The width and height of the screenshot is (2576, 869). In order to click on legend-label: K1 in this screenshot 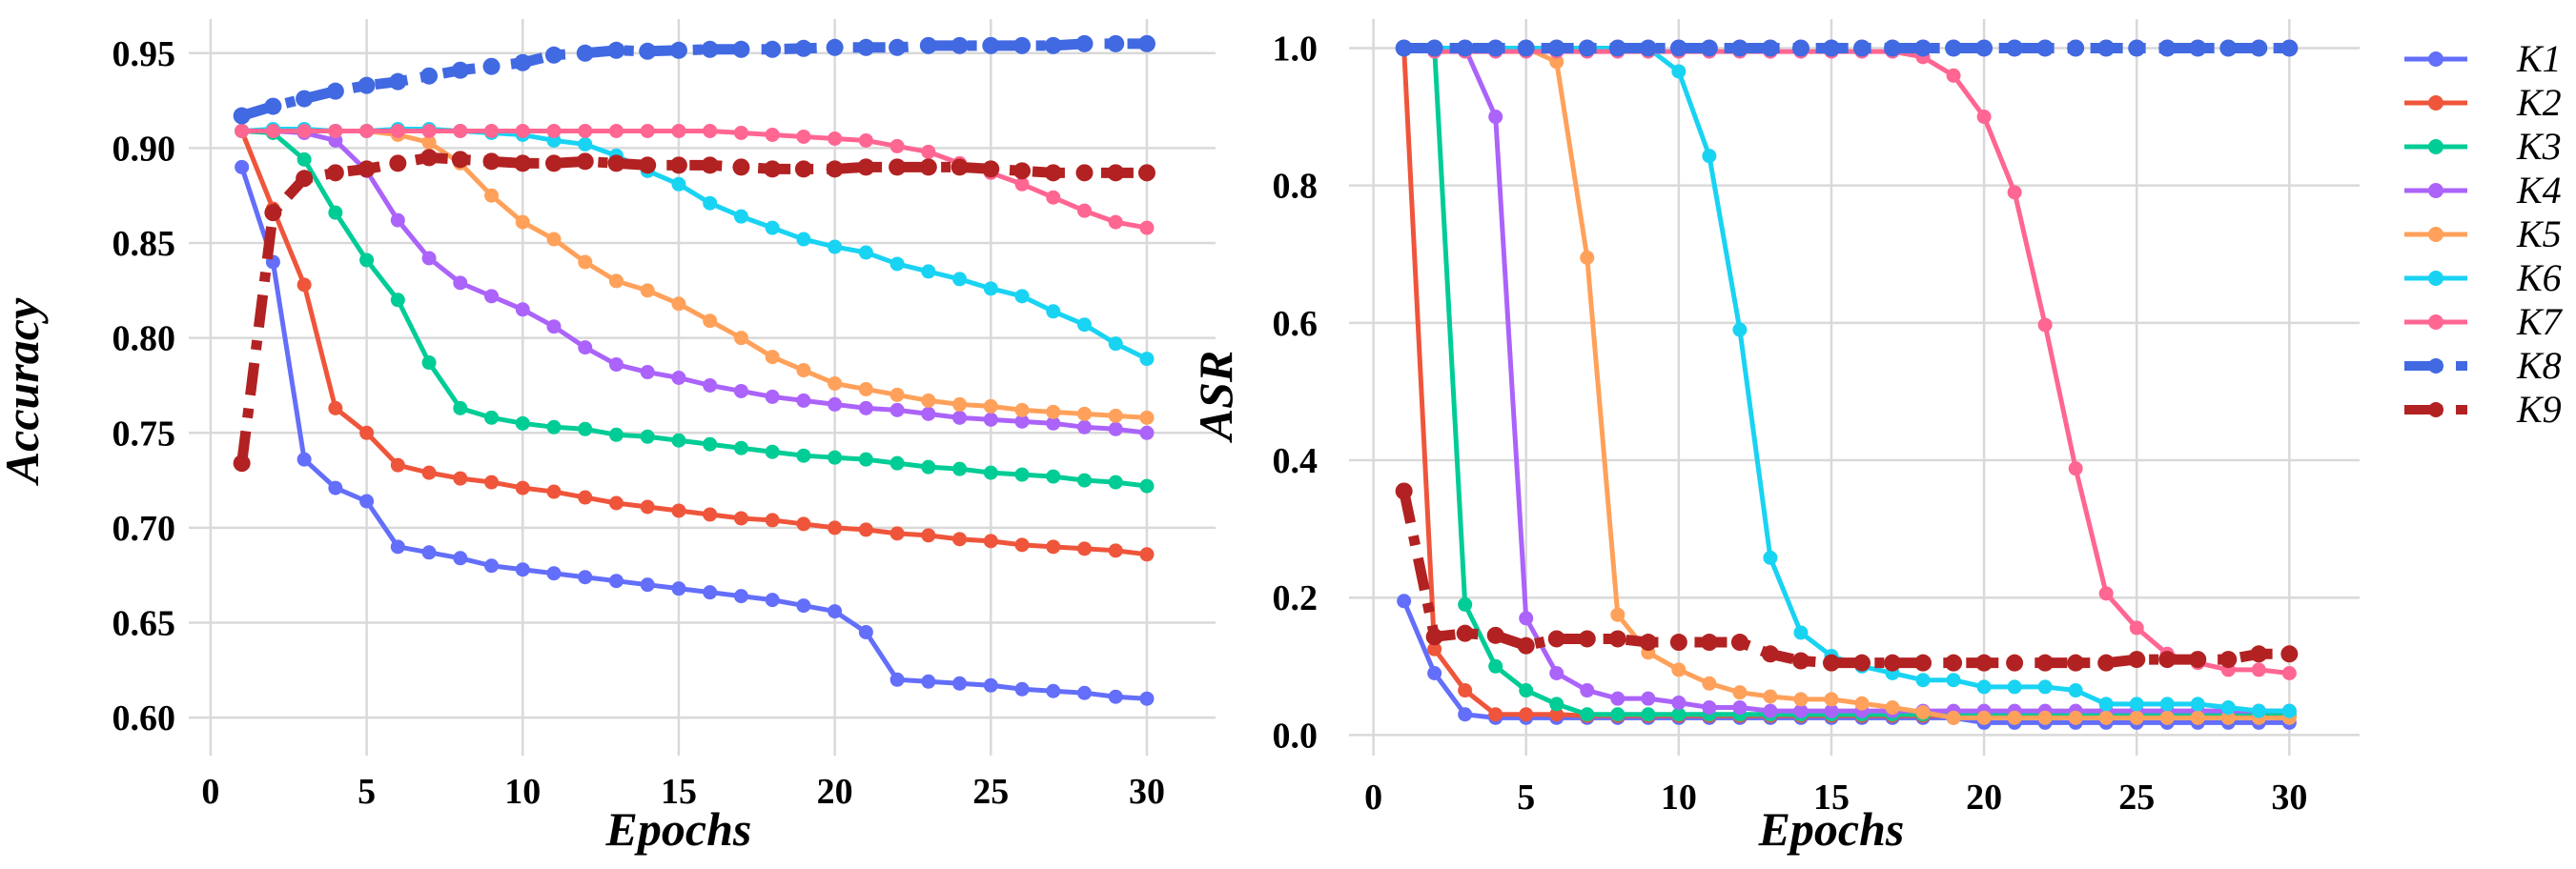, I will do `click(2539, 58)`.